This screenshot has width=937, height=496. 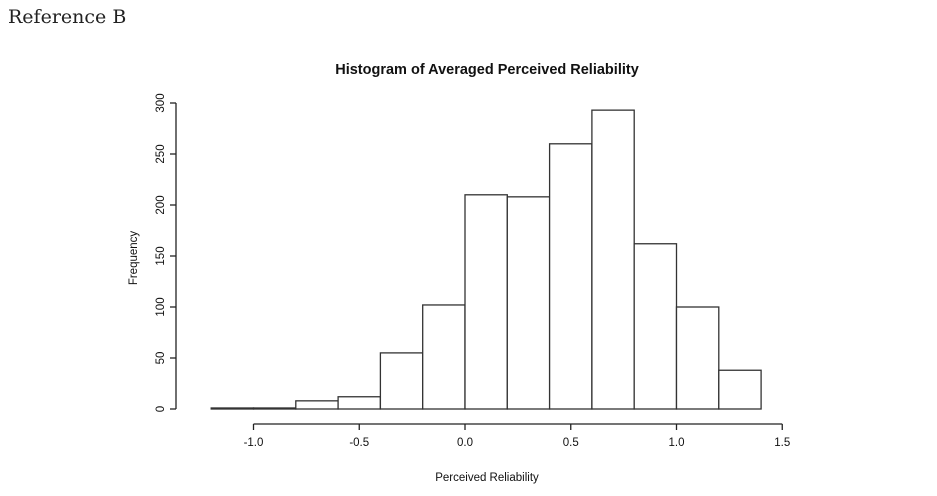 What do you see at coordinates (161, 306) in the screenshot?
I see `y-tick-label: 100` at bounding box center [161, 306].